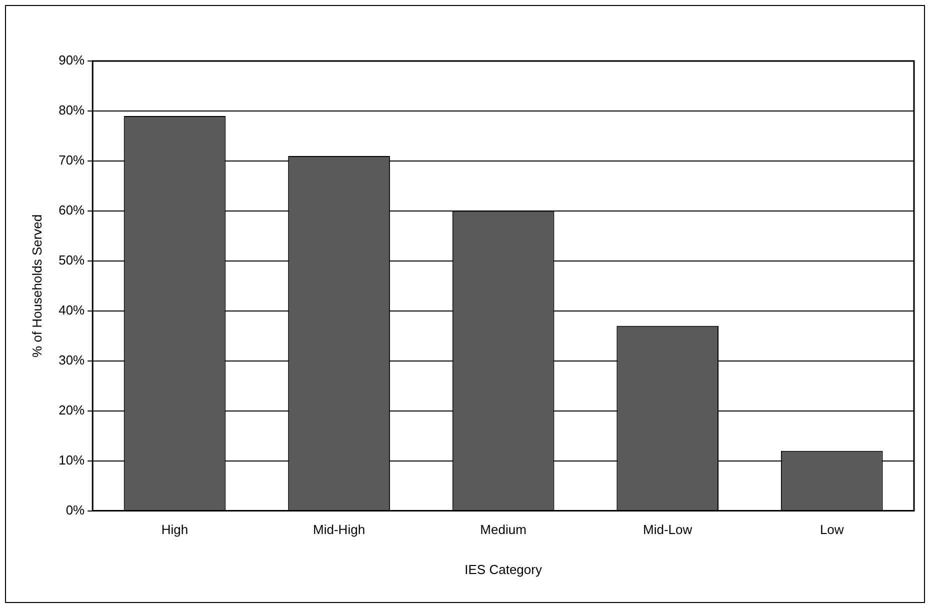  What do you see at coordinates (174, 530) in the screenshot?
I see `x-tick-label: High` at bounding box center [174, 530].